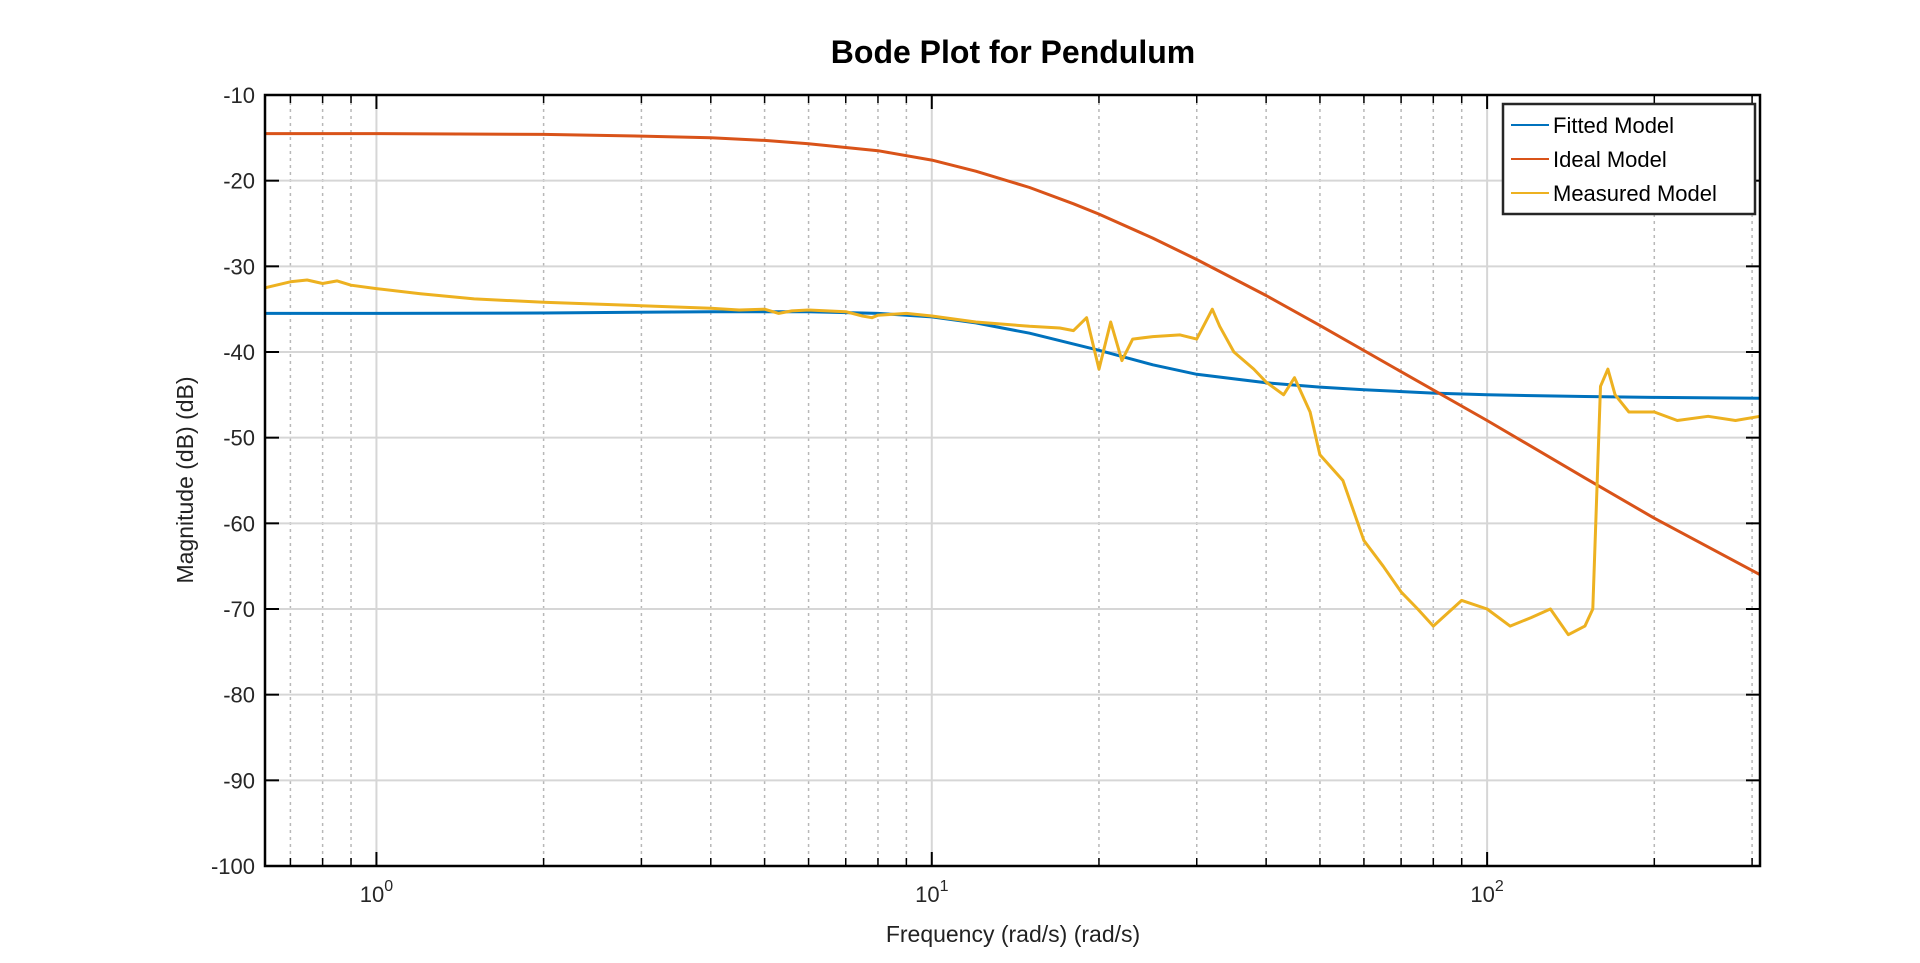  Describe the element at coordinates (239, 780) in the screenshot. I see `y-tick-label: -90` at that location.